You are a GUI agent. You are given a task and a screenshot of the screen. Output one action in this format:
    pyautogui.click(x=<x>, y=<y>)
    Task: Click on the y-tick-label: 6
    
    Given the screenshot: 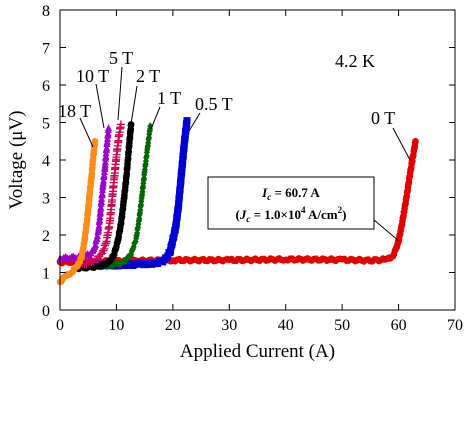 What is the action you would take?
    pyautogui.click(x=46, y=86)
    